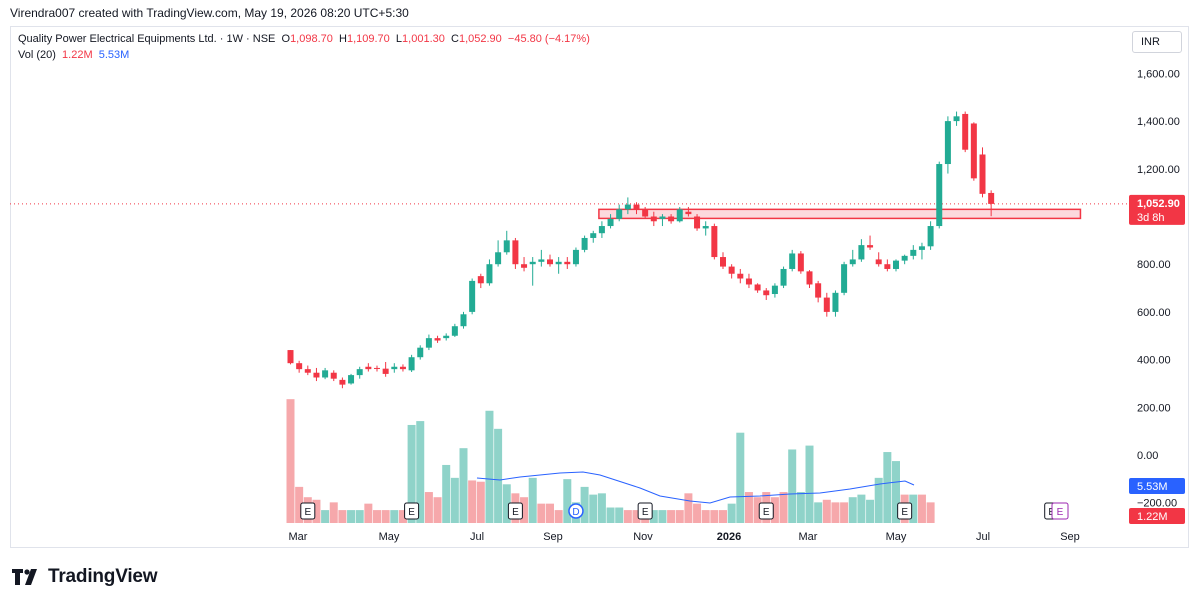 This screenshot has width=1200, height=606. What do you see at coordinates (1060, 511) in the screenshot?
I see `future-earnings-marker` at bounding box center [1060, 511].